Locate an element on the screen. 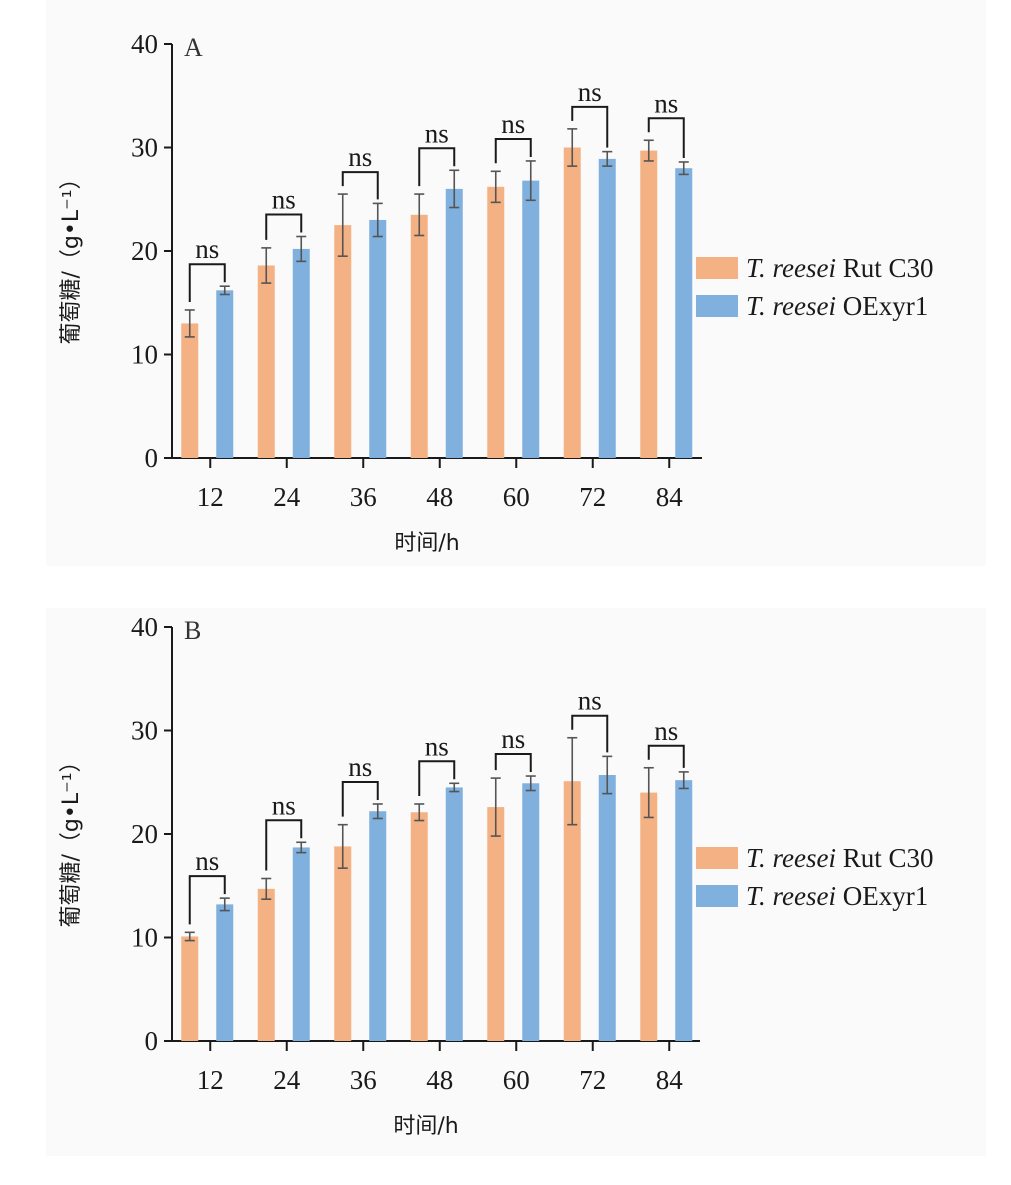 The height and width of the screenshot is (1185, 1011). panel-label: B is located at coordinates (192, 630).